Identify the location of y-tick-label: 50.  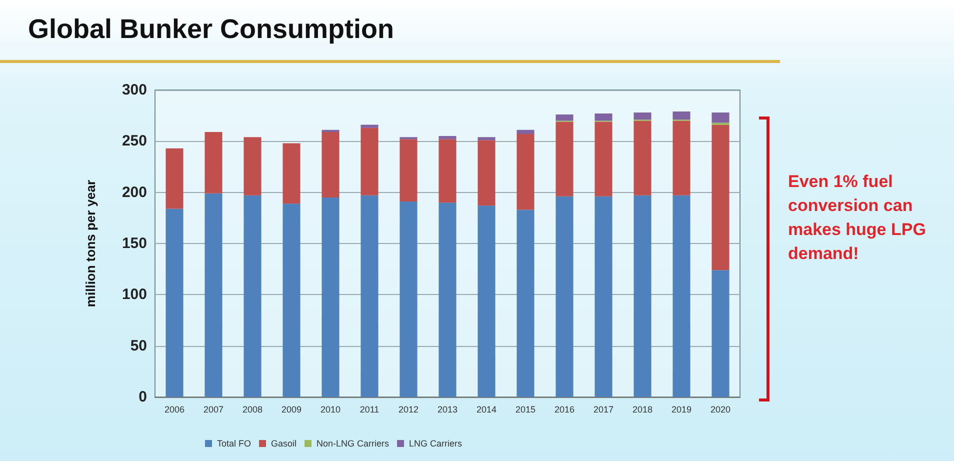
(138, 345).